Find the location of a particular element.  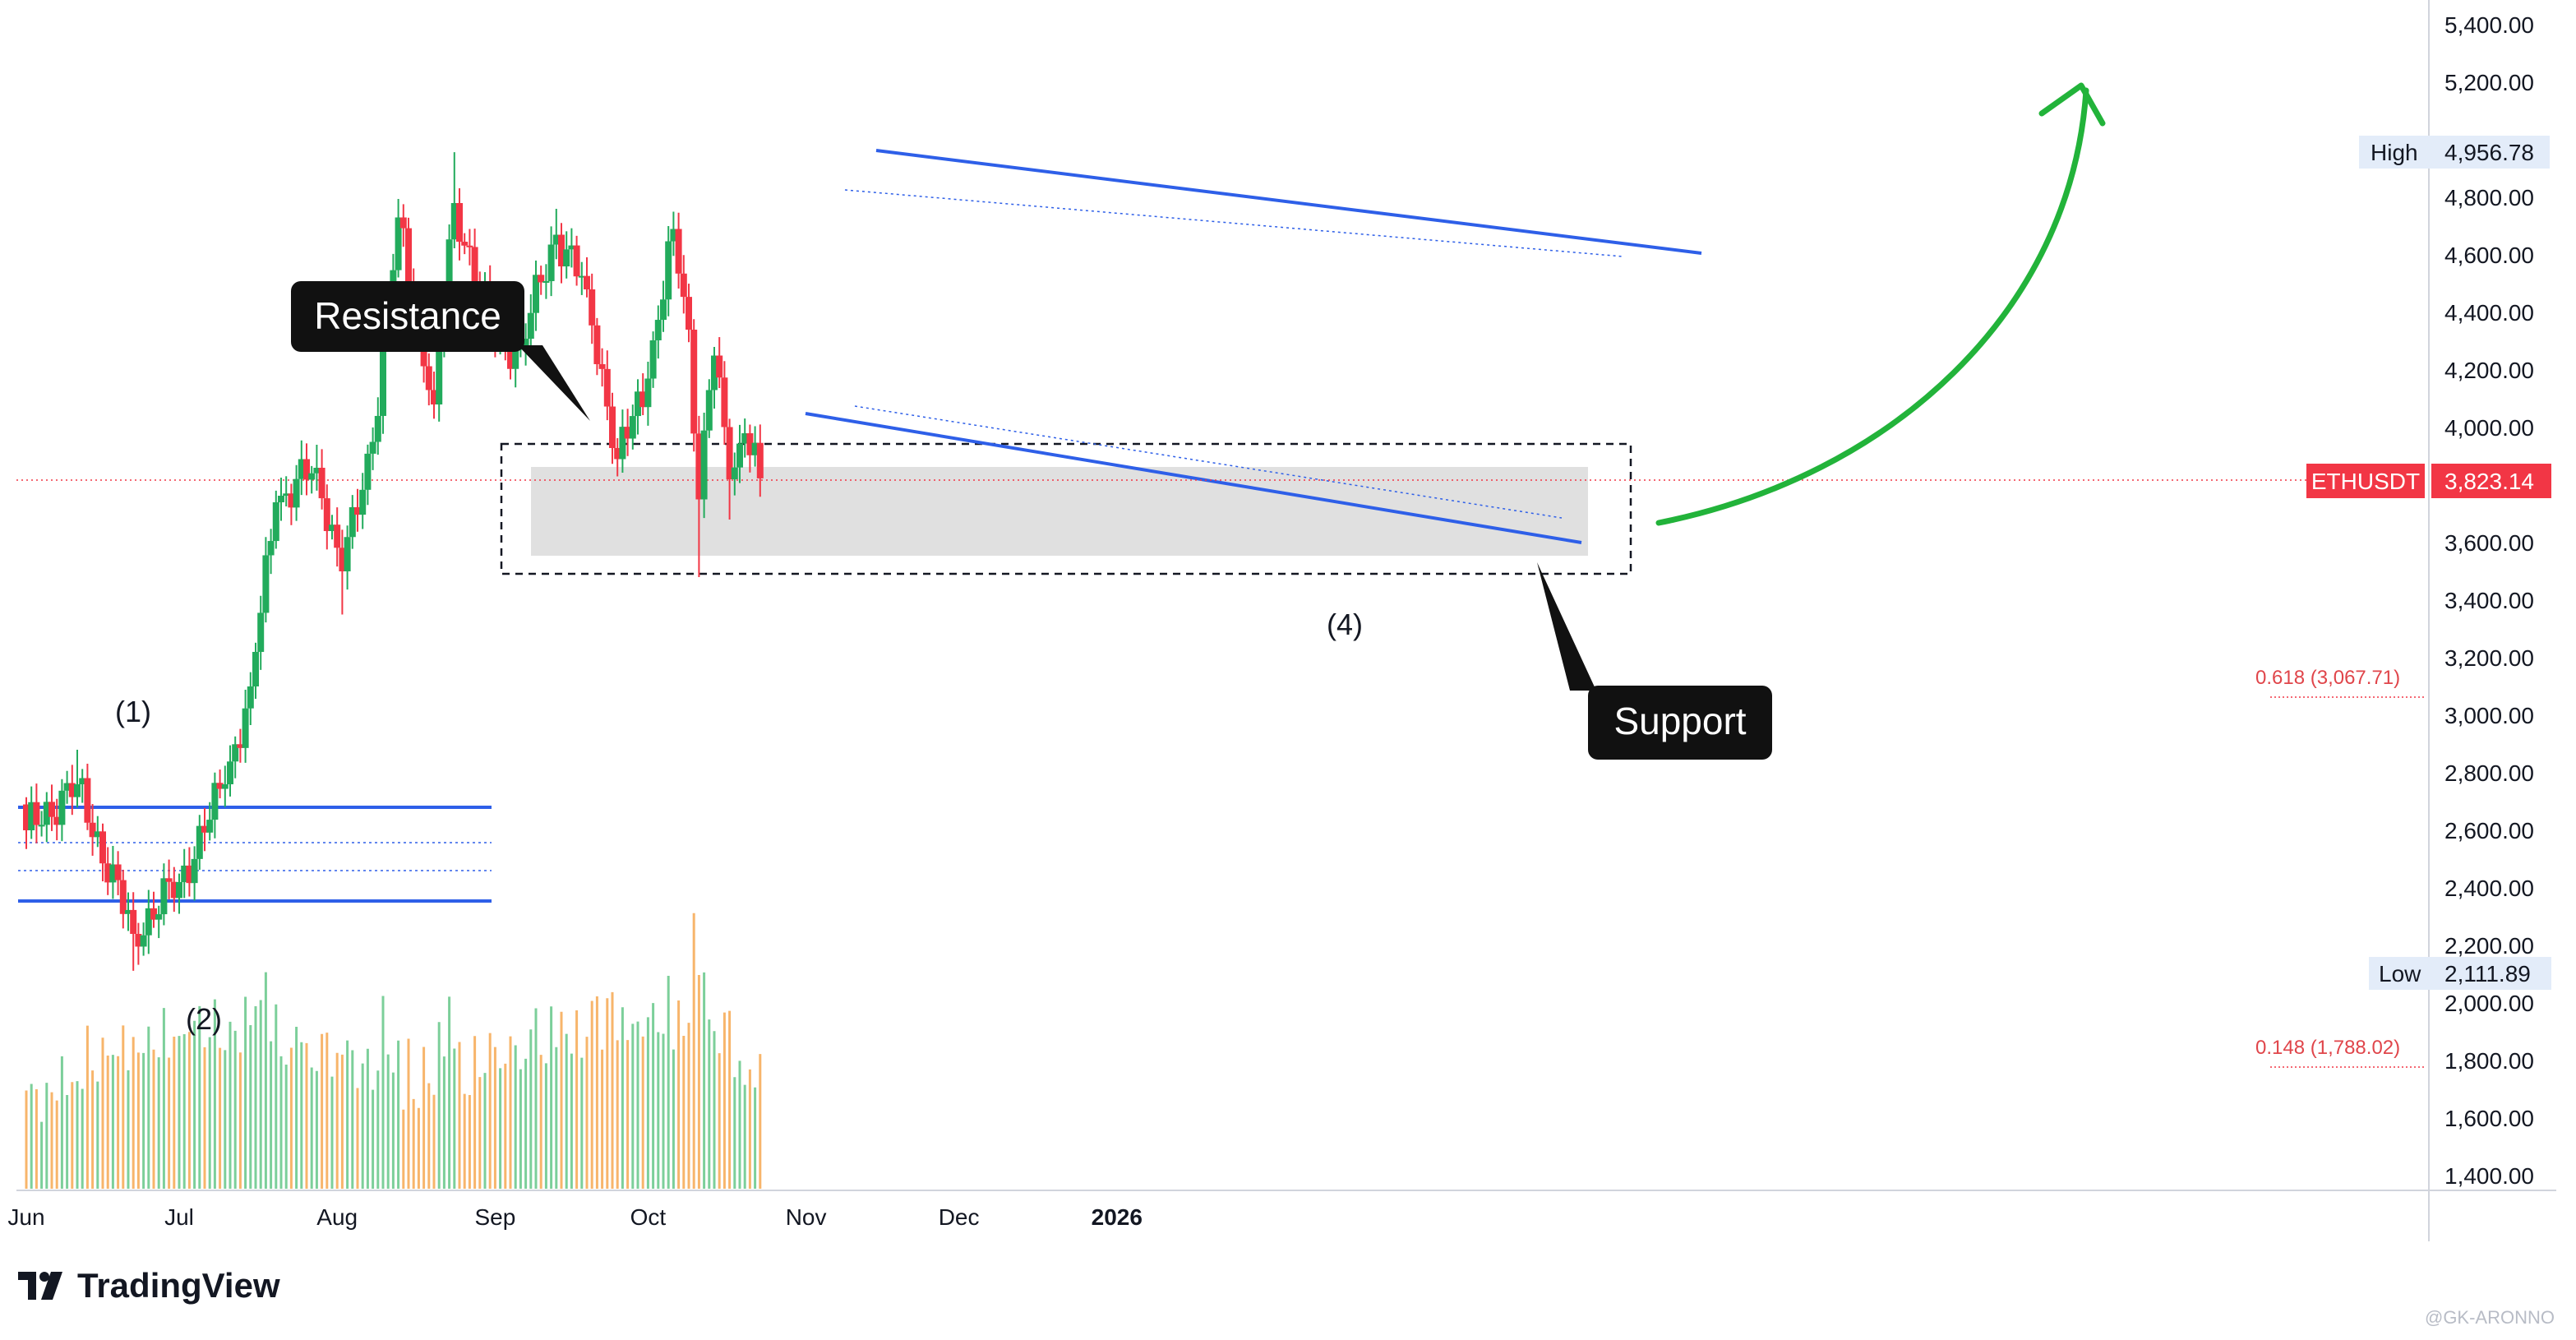

channel-bottom-line is located at coordinates (1194, 478).